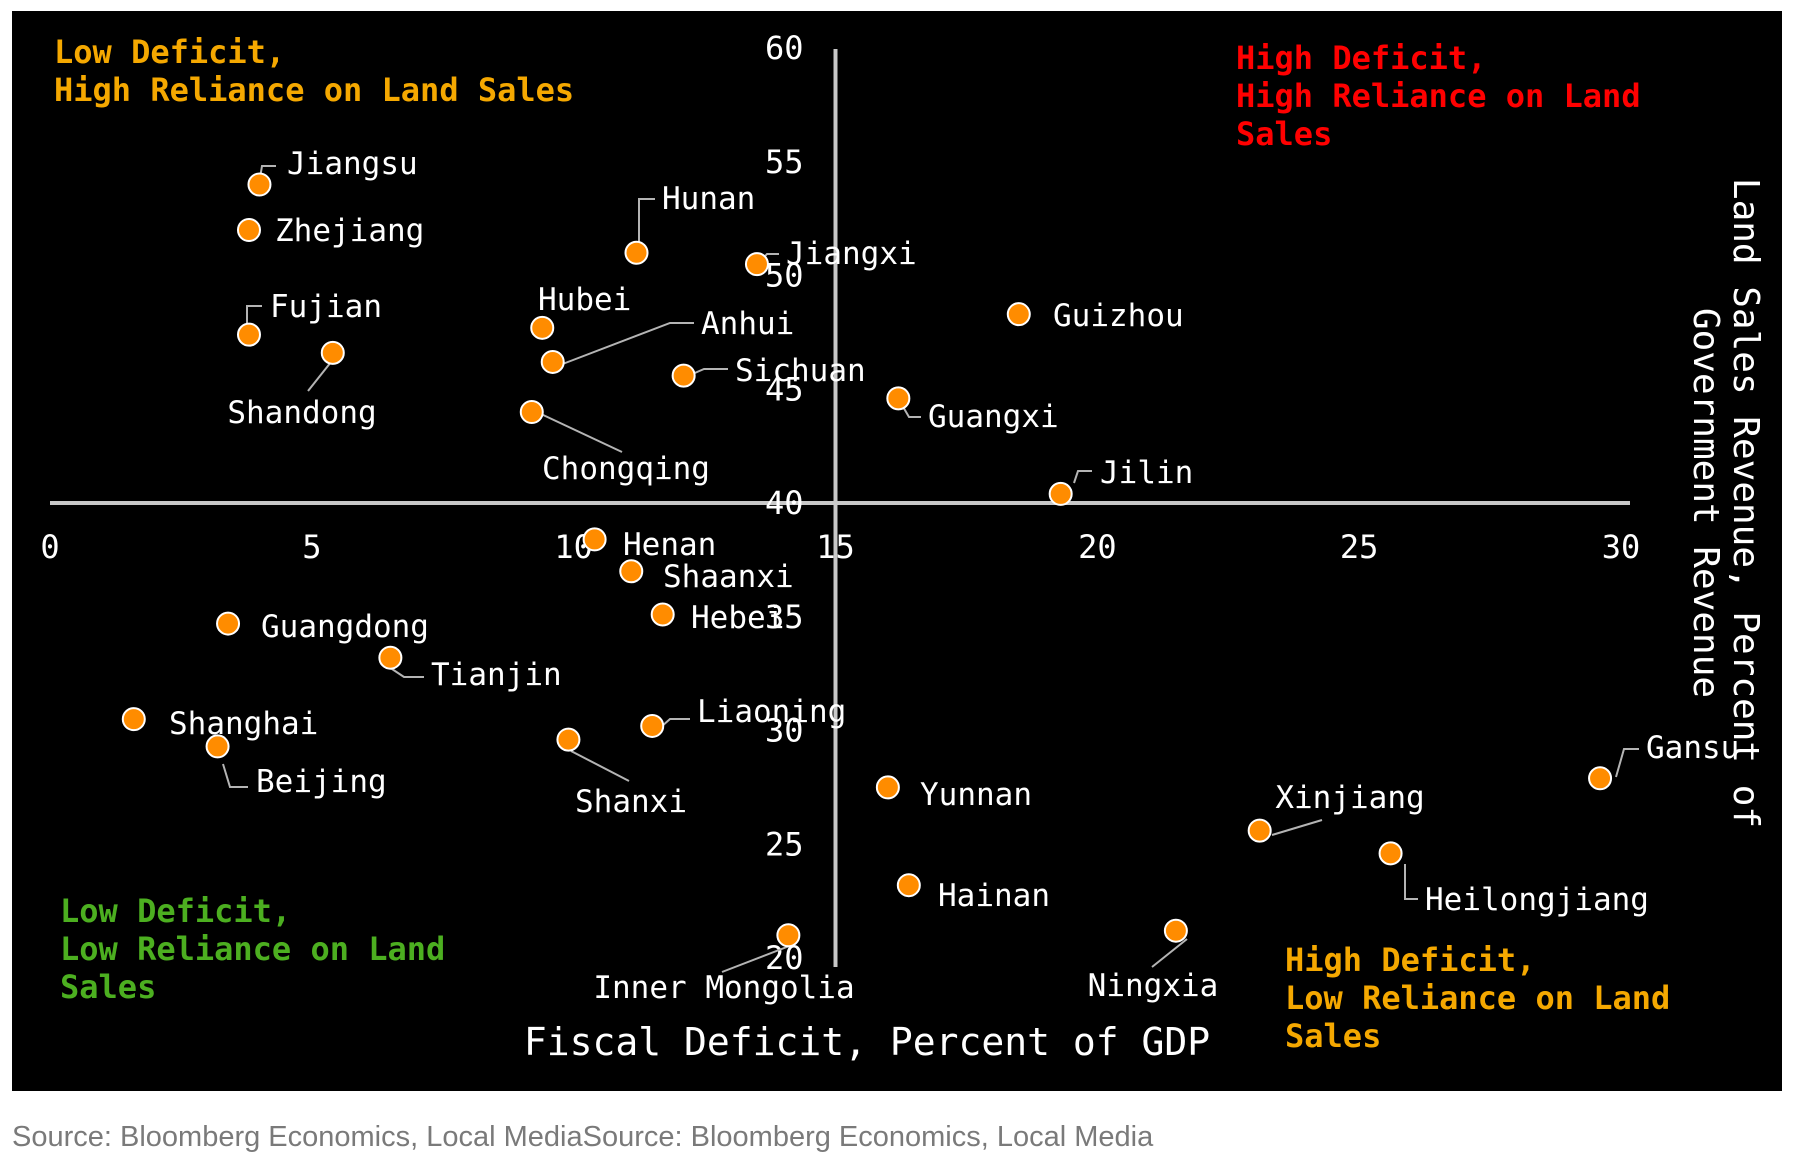 This screenshot has height=1160, width=1794. I want to click on y-tick-label: 40, so click(784, 503).